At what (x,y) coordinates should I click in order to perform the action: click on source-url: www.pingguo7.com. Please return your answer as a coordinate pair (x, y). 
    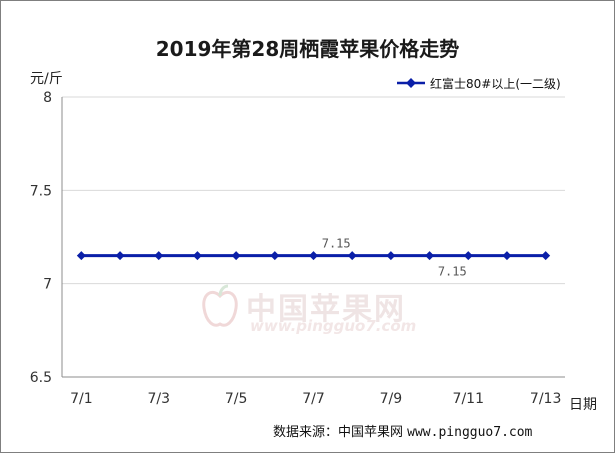
    Looking at the image, I should click on (470, 432).